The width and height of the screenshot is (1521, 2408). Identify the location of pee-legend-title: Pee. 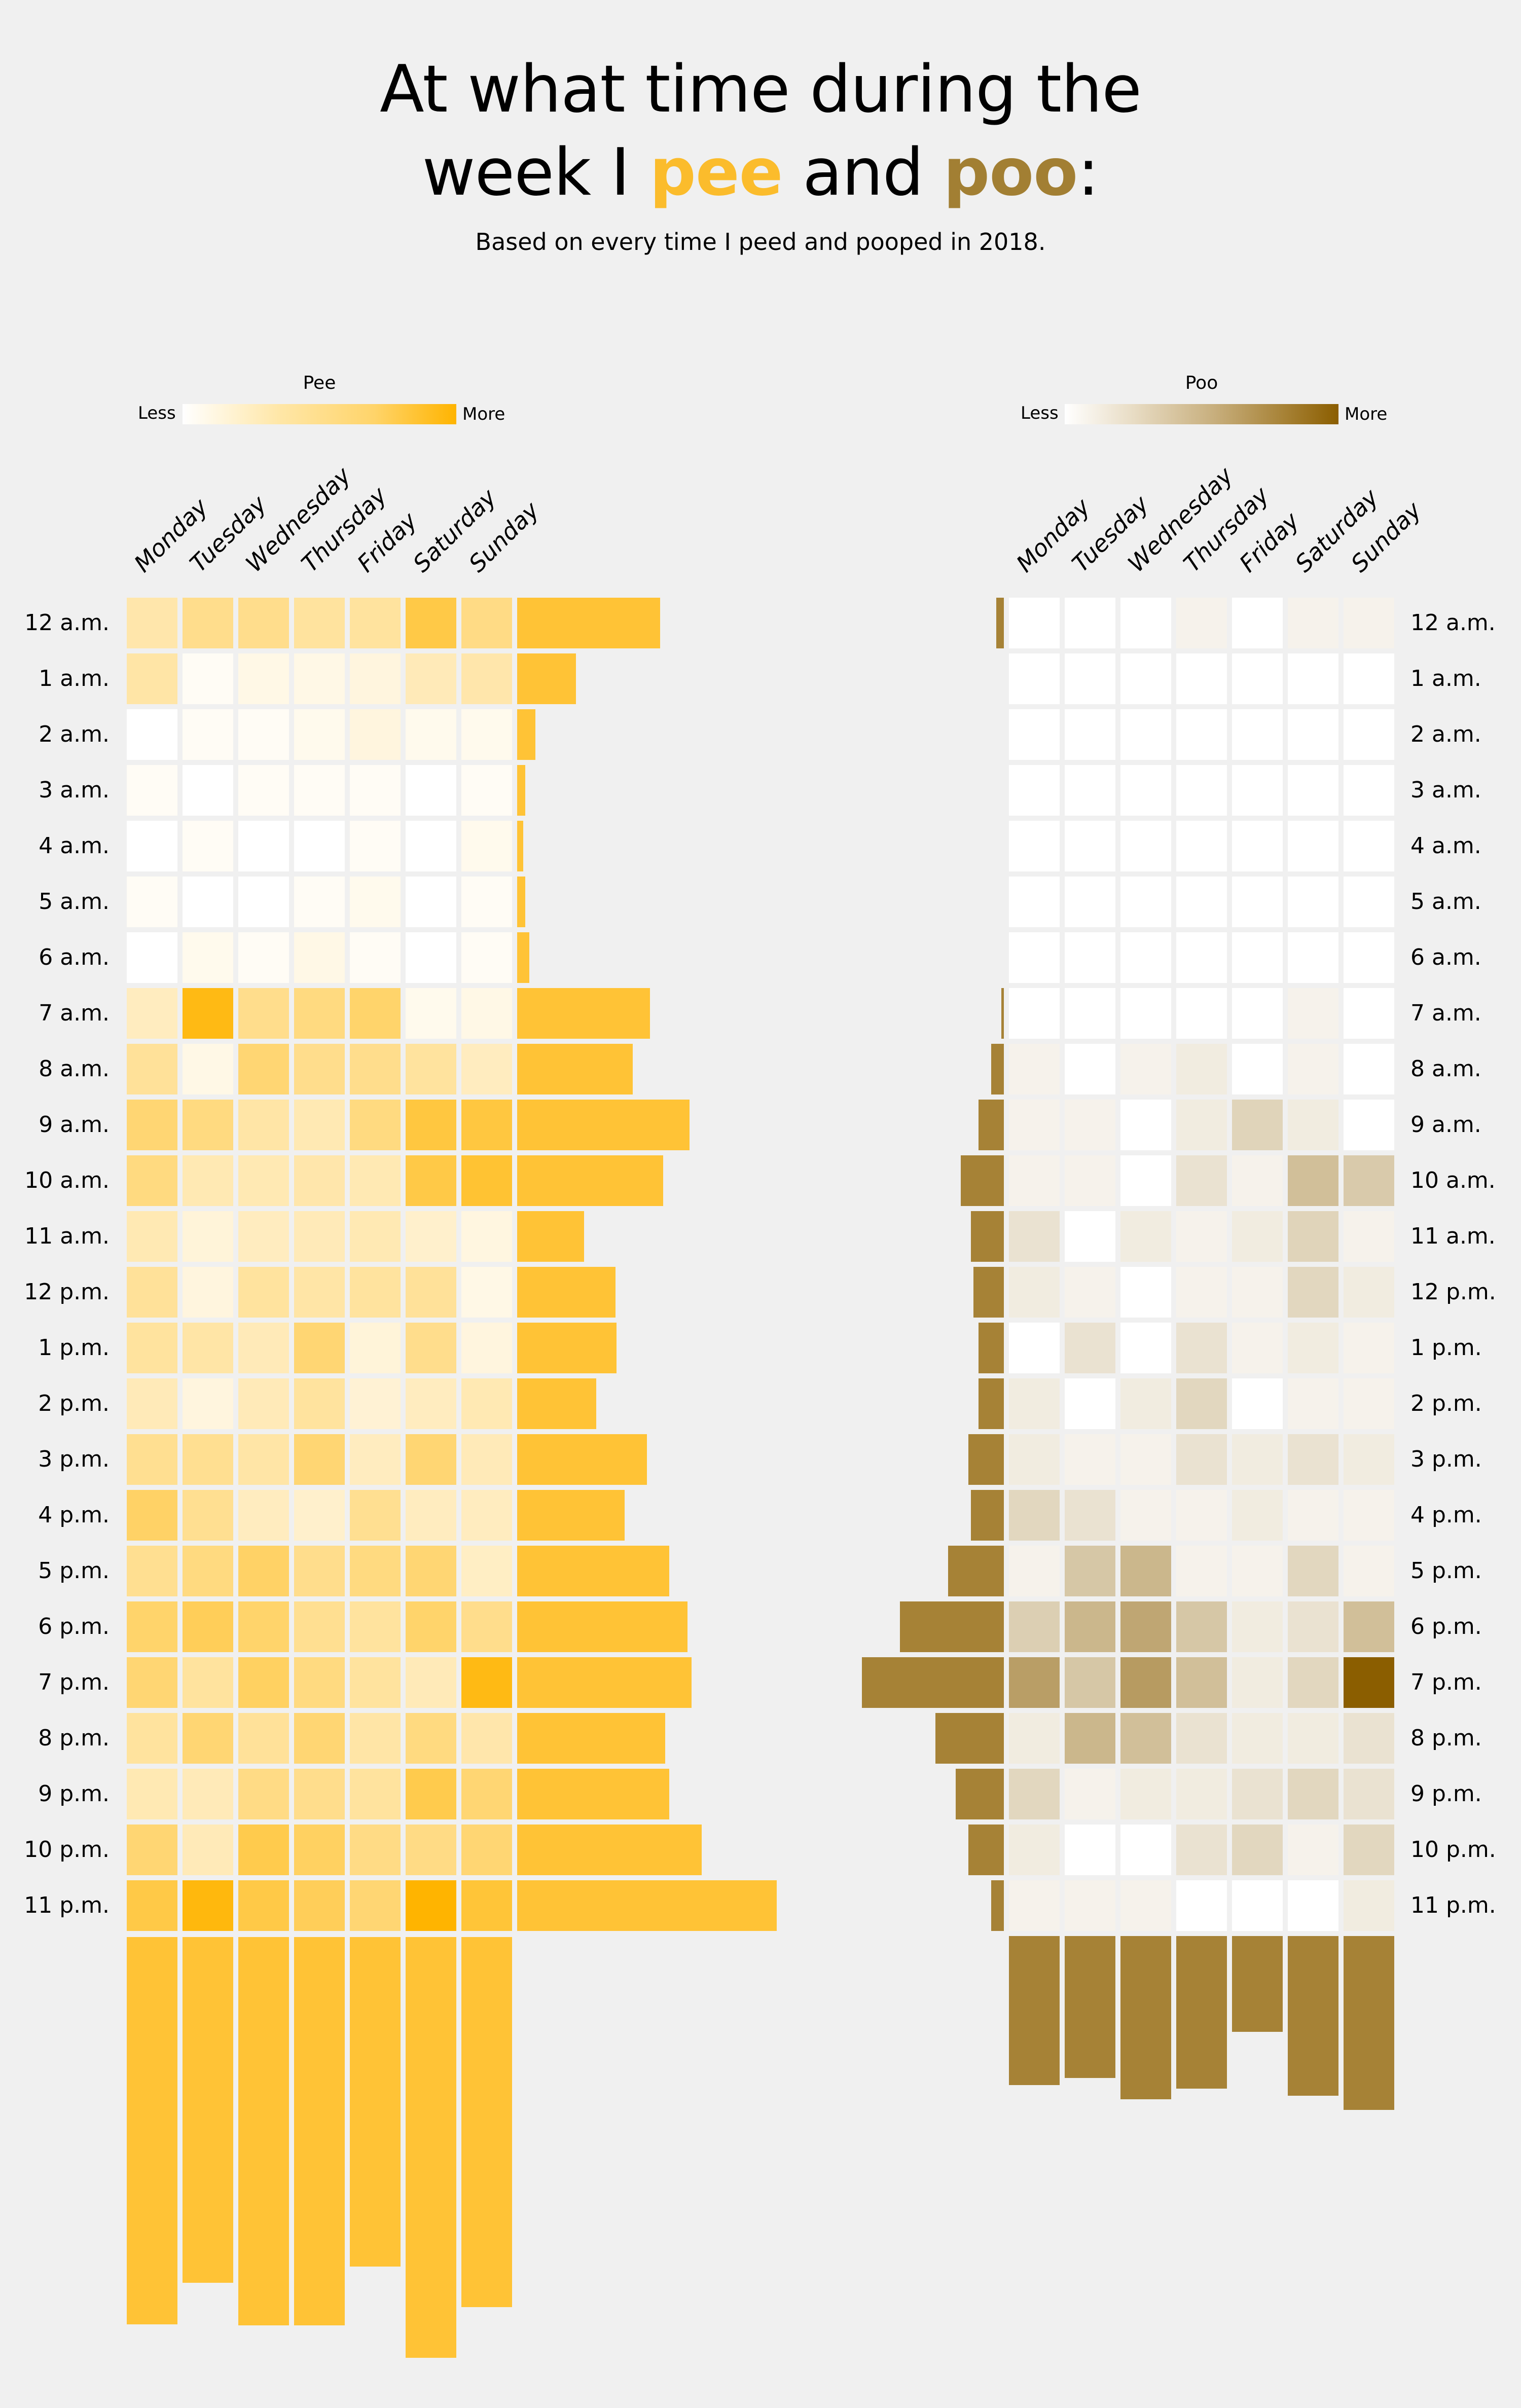
(319, 383).